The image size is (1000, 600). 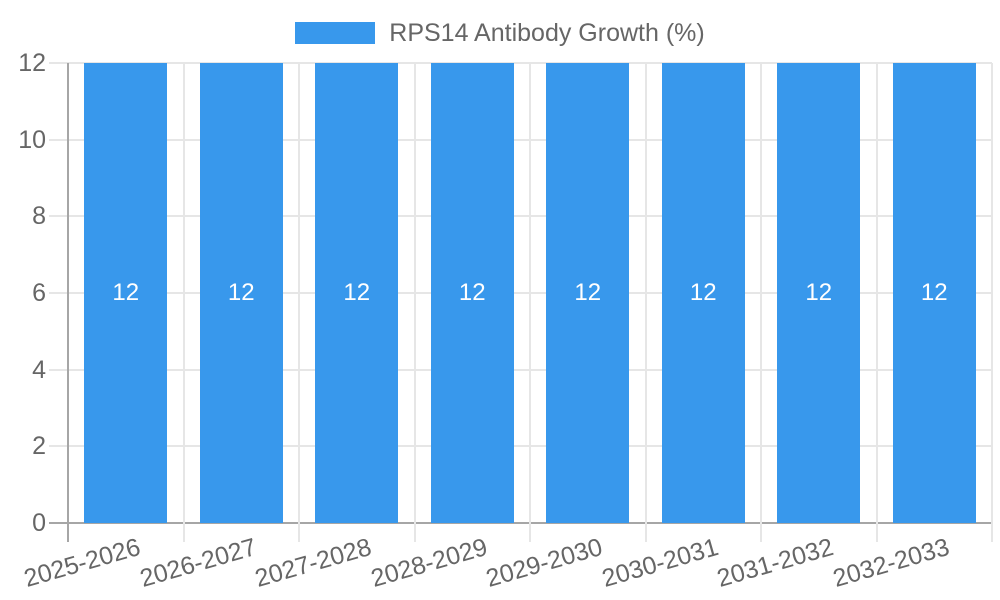 What do you see at coordinates (544, 562) in the screenshot?
I see `x-tick-label: 2029-2030` at bounding box center [544, 562].